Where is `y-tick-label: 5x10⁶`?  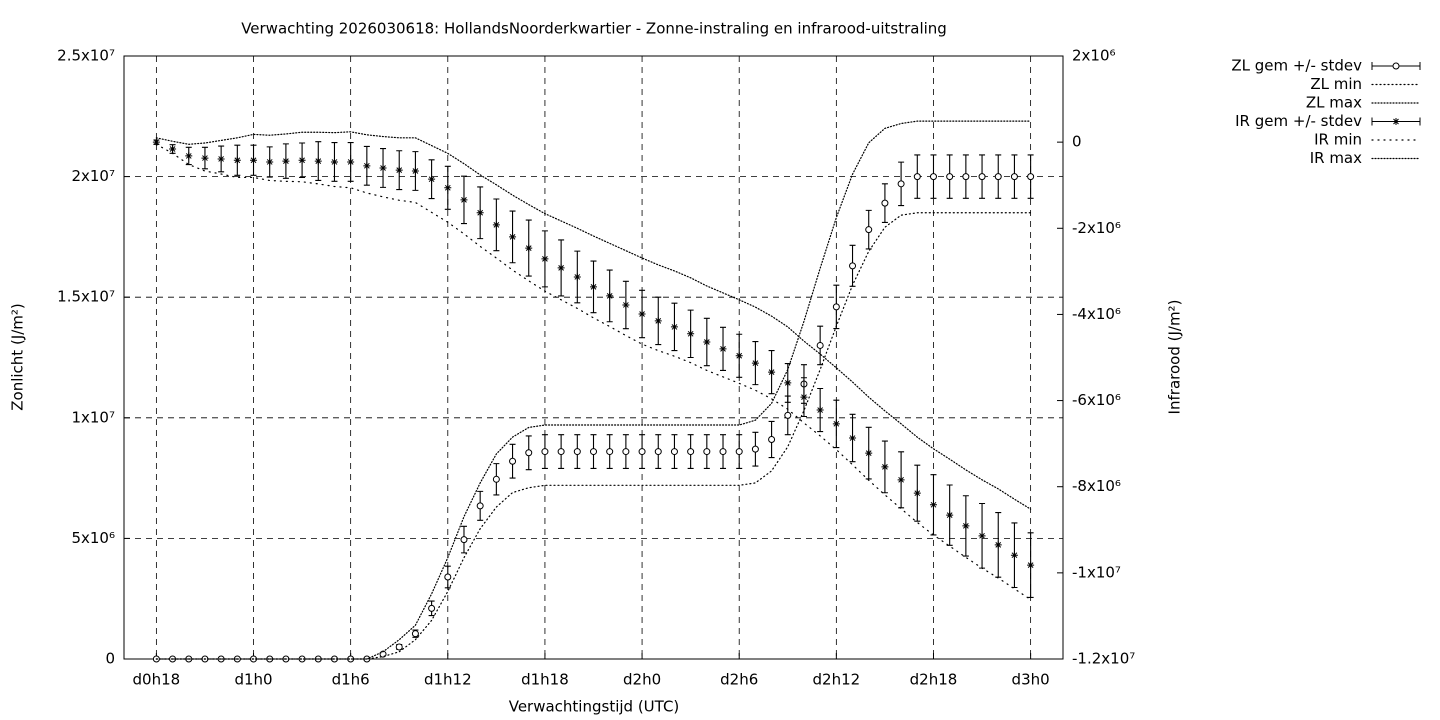
y-tick-label: 5x10⁶ is located at coordinates (93, 538).